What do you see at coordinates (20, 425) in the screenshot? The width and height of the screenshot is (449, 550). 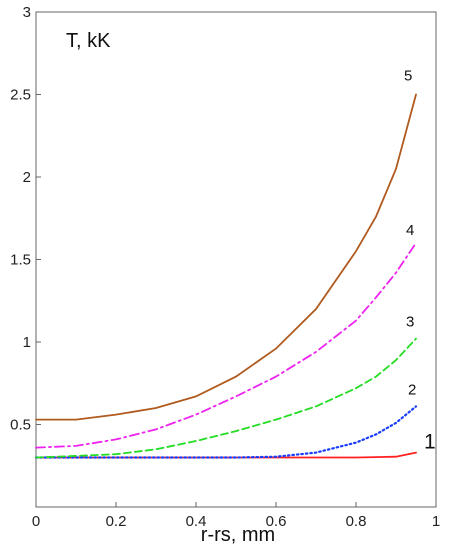 I see `y-tick-label: 0.5` at bounding box center [20, 425].